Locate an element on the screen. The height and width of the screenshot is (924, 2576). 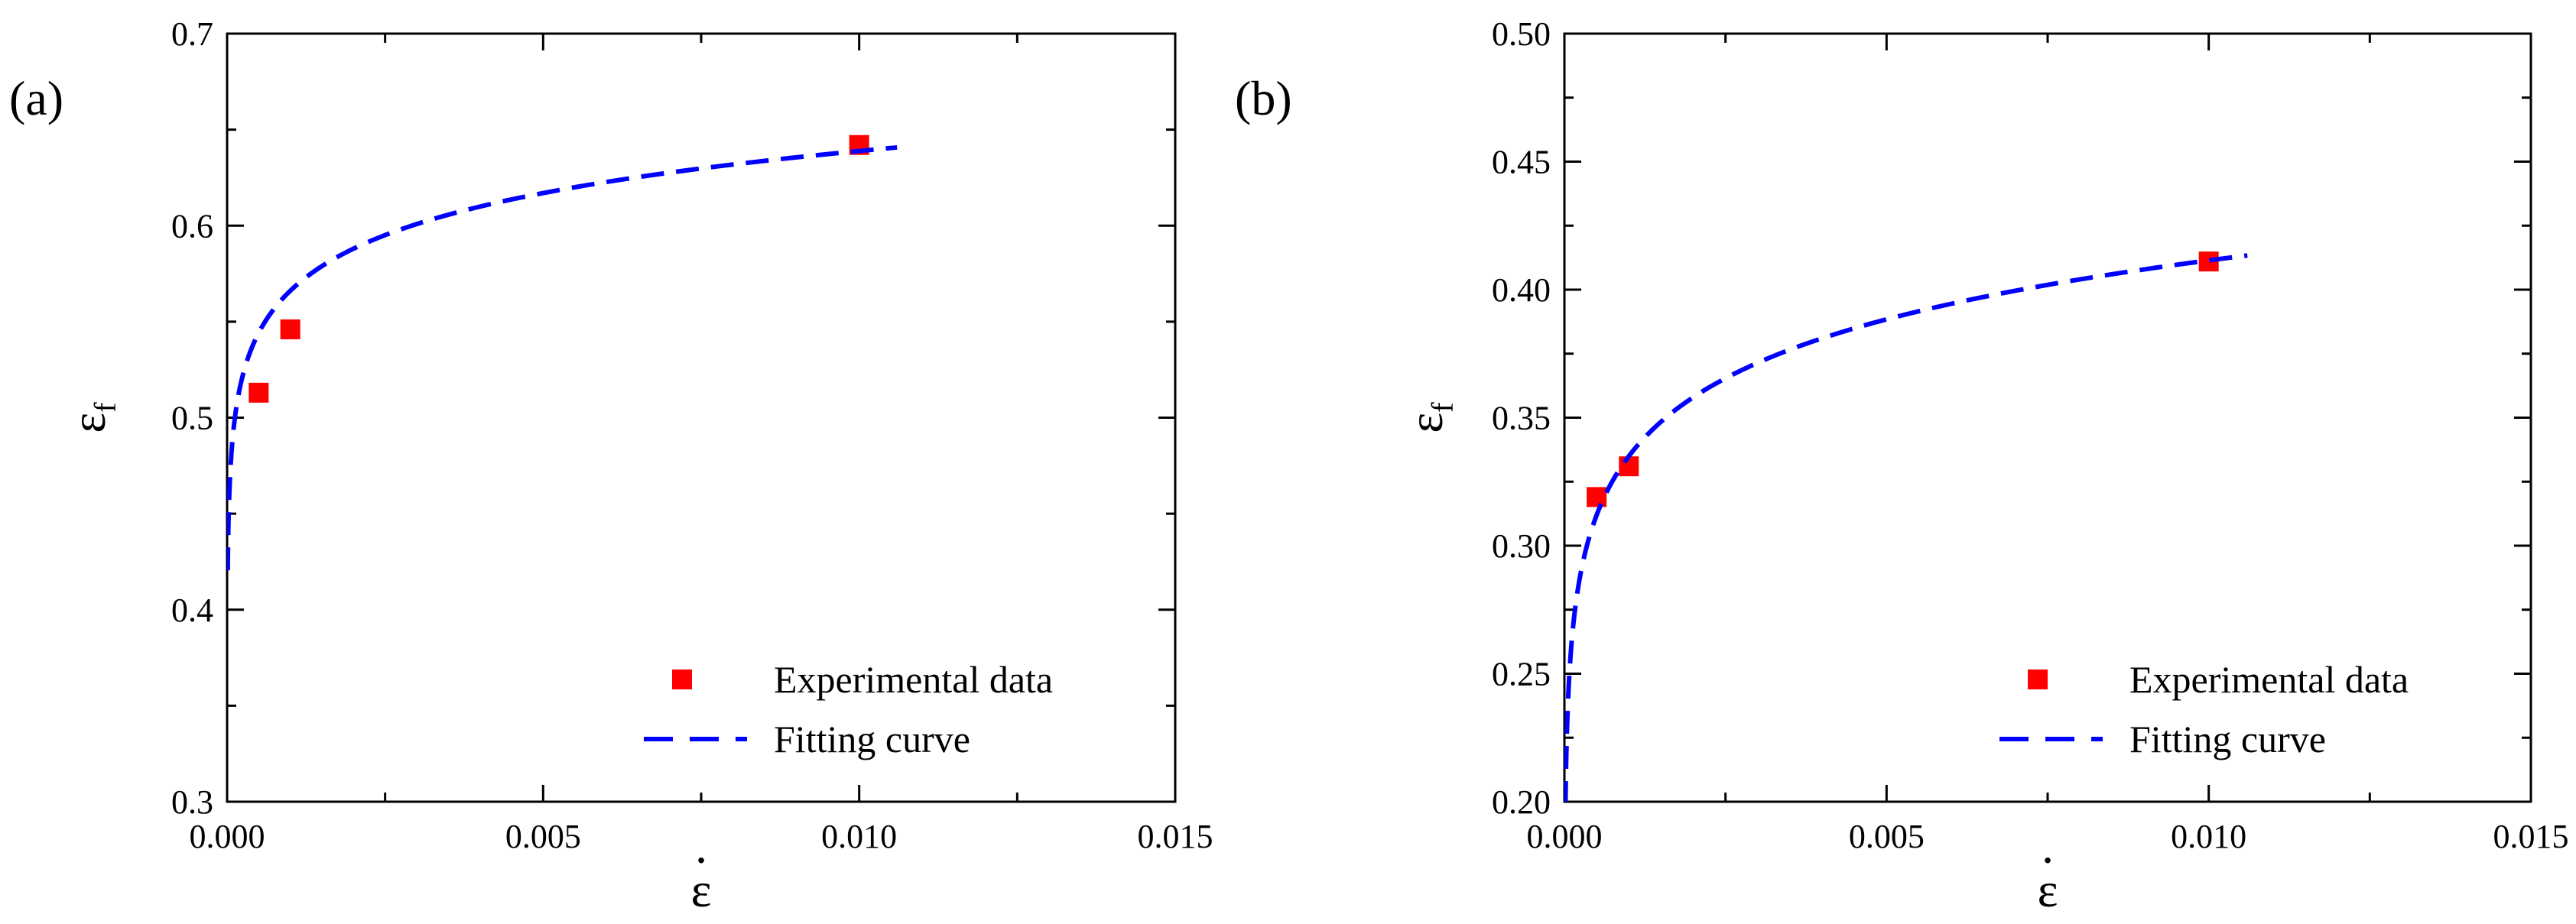
y-tick-label: 0.45 is located at coordinates (1522, 162).